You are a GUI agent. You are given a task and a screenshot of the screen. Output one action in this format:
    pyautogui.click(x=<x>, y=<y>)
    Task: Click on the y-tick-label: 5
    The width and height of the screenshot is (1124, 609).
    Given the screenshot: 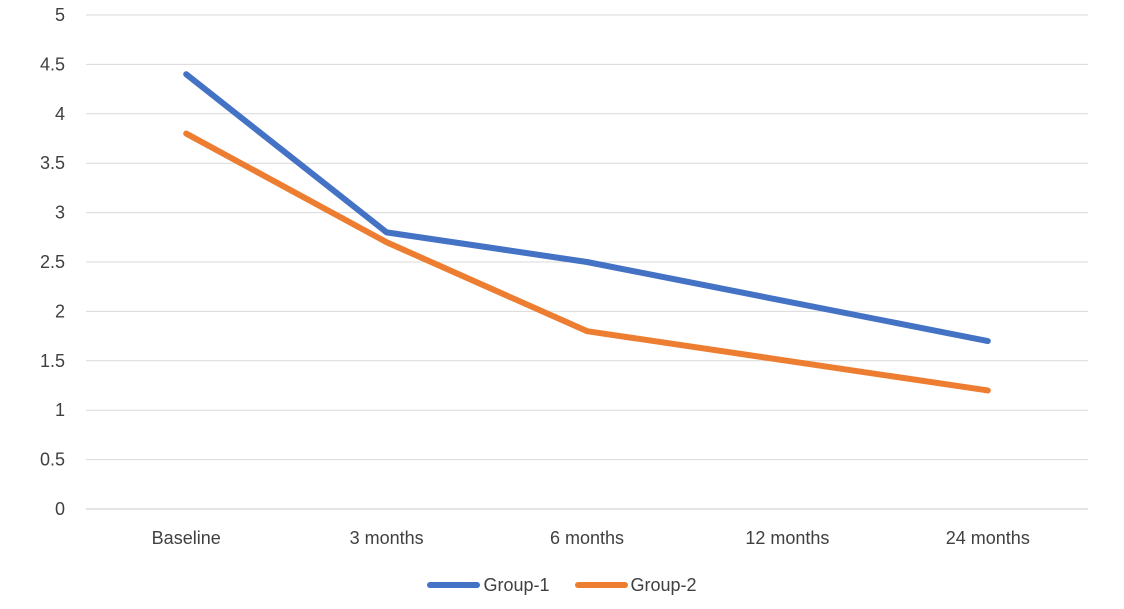 What is the action you would take?
    pyautogui.click(x=60, y=15)
    